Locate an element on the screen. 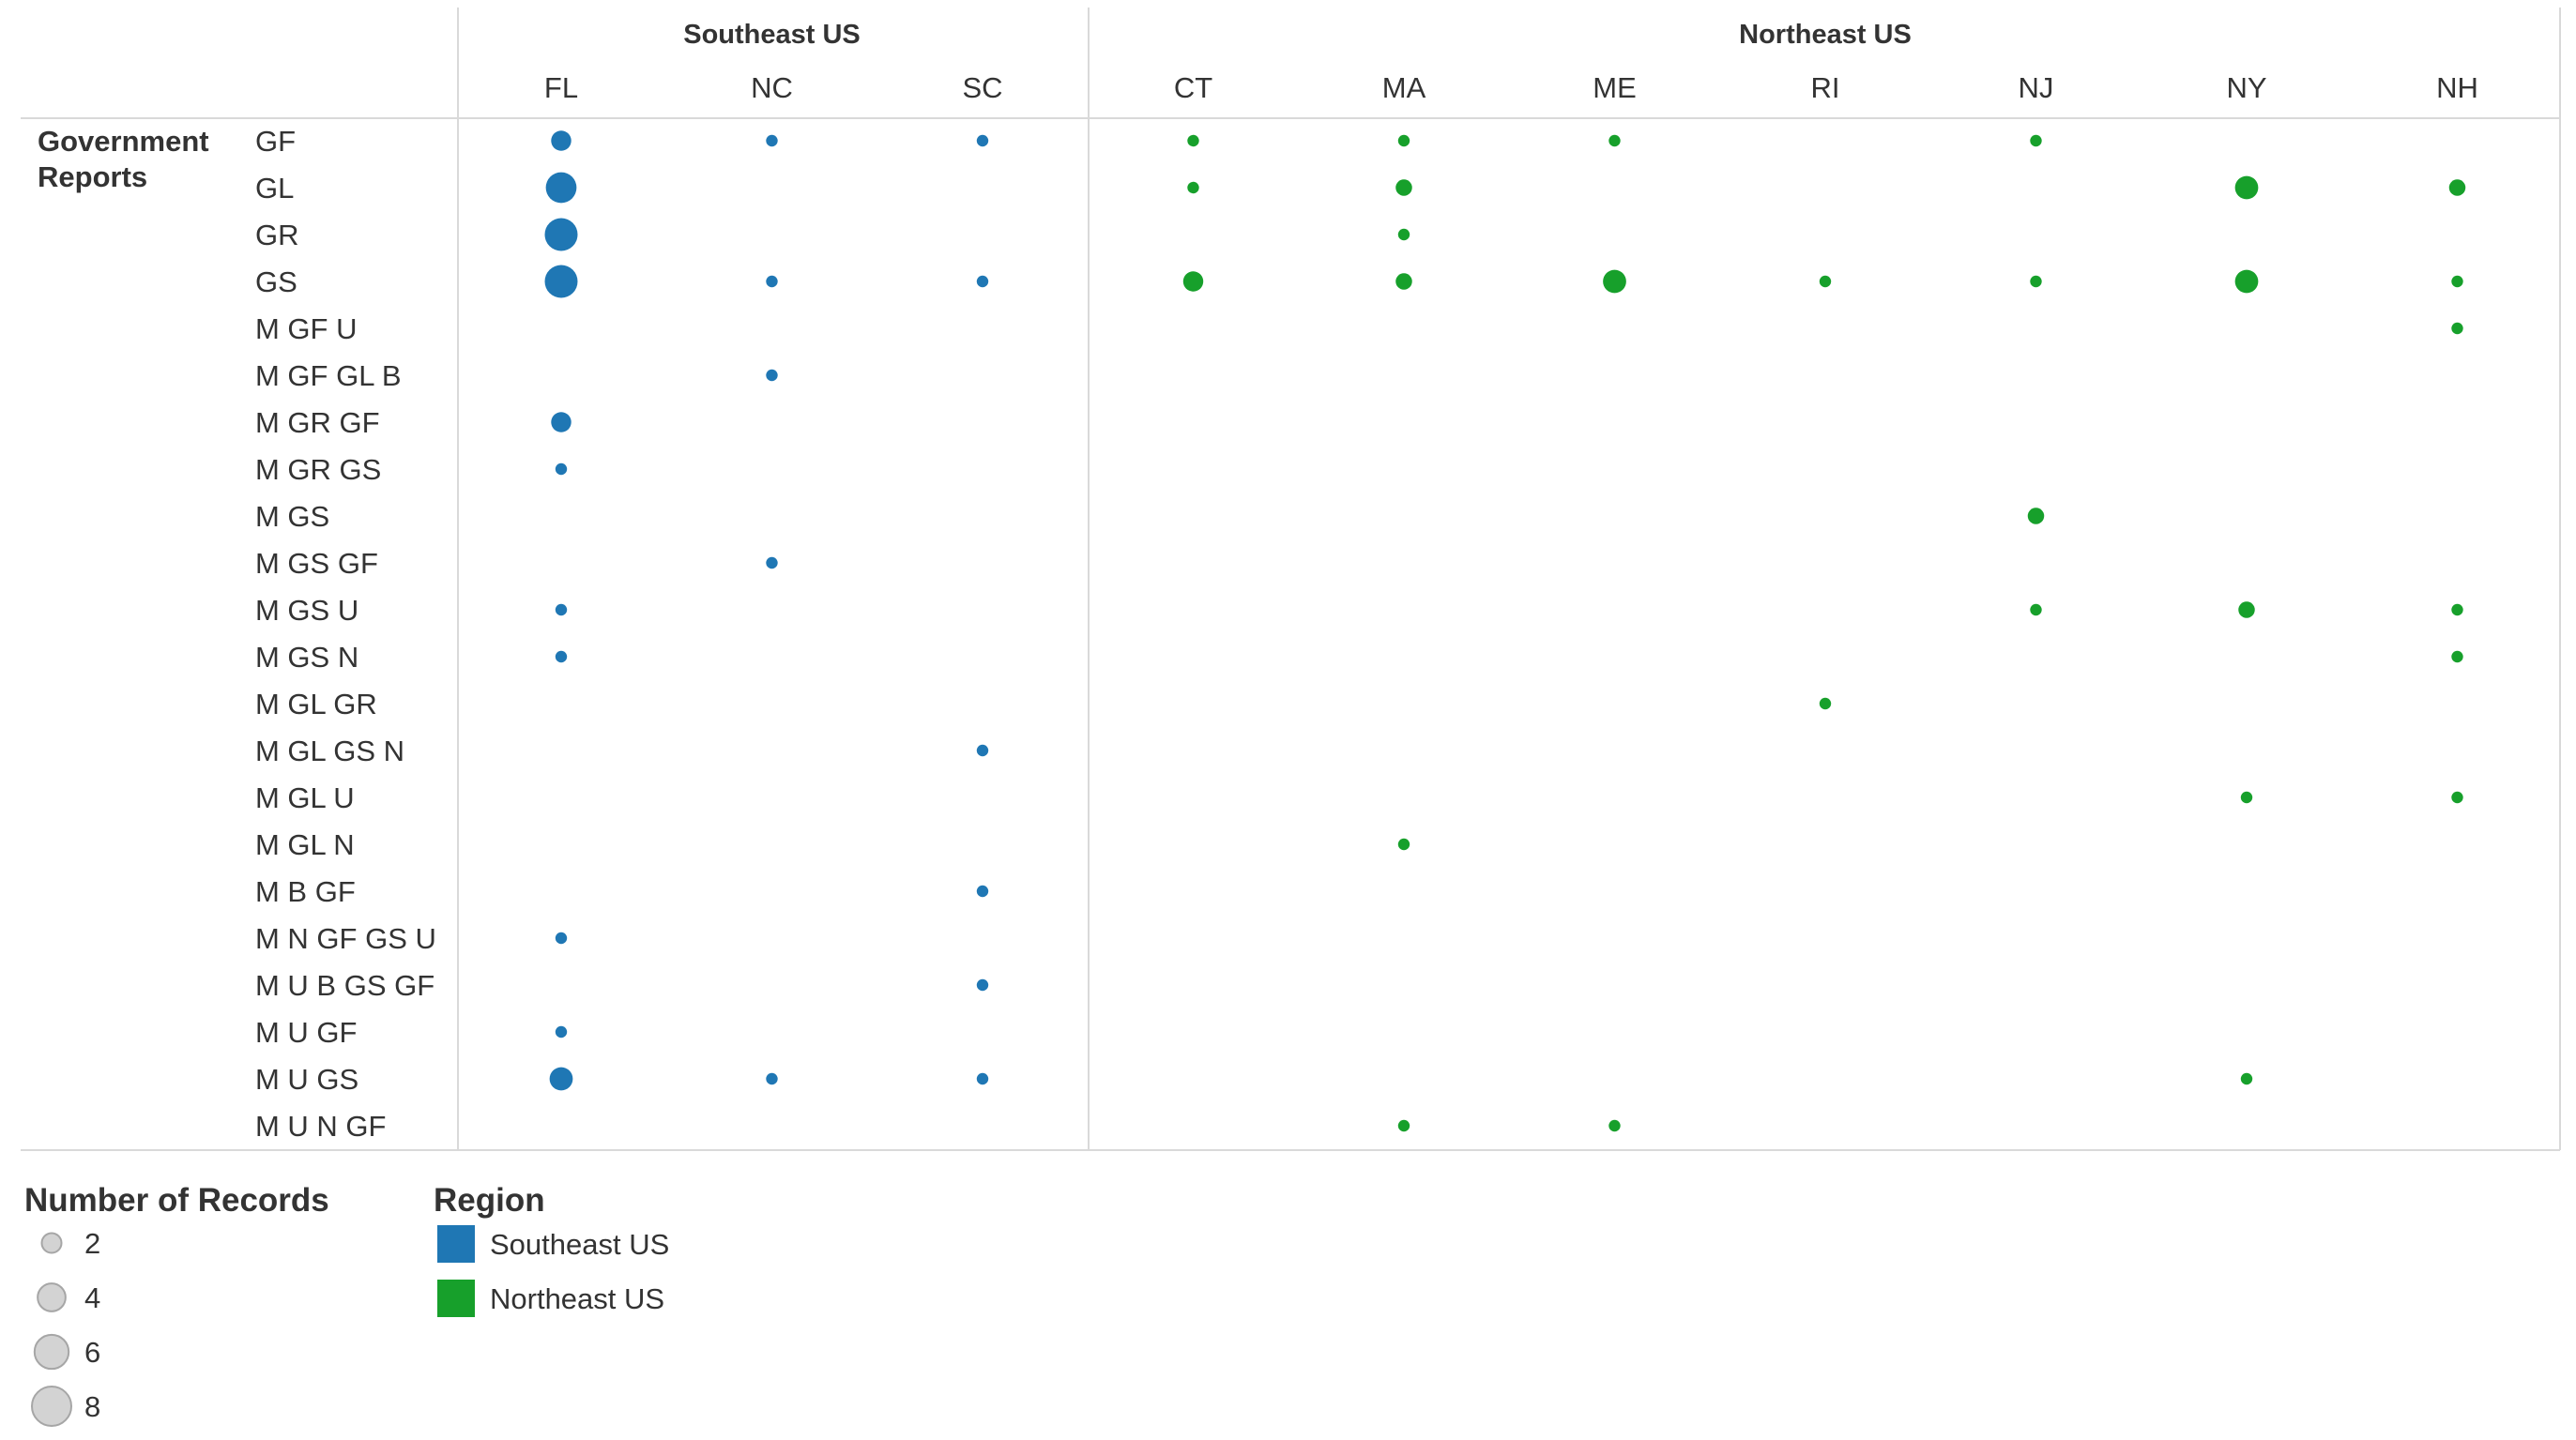 The image size is (2576, 1440). state-header: MA is located at coordinates (1404, 88).